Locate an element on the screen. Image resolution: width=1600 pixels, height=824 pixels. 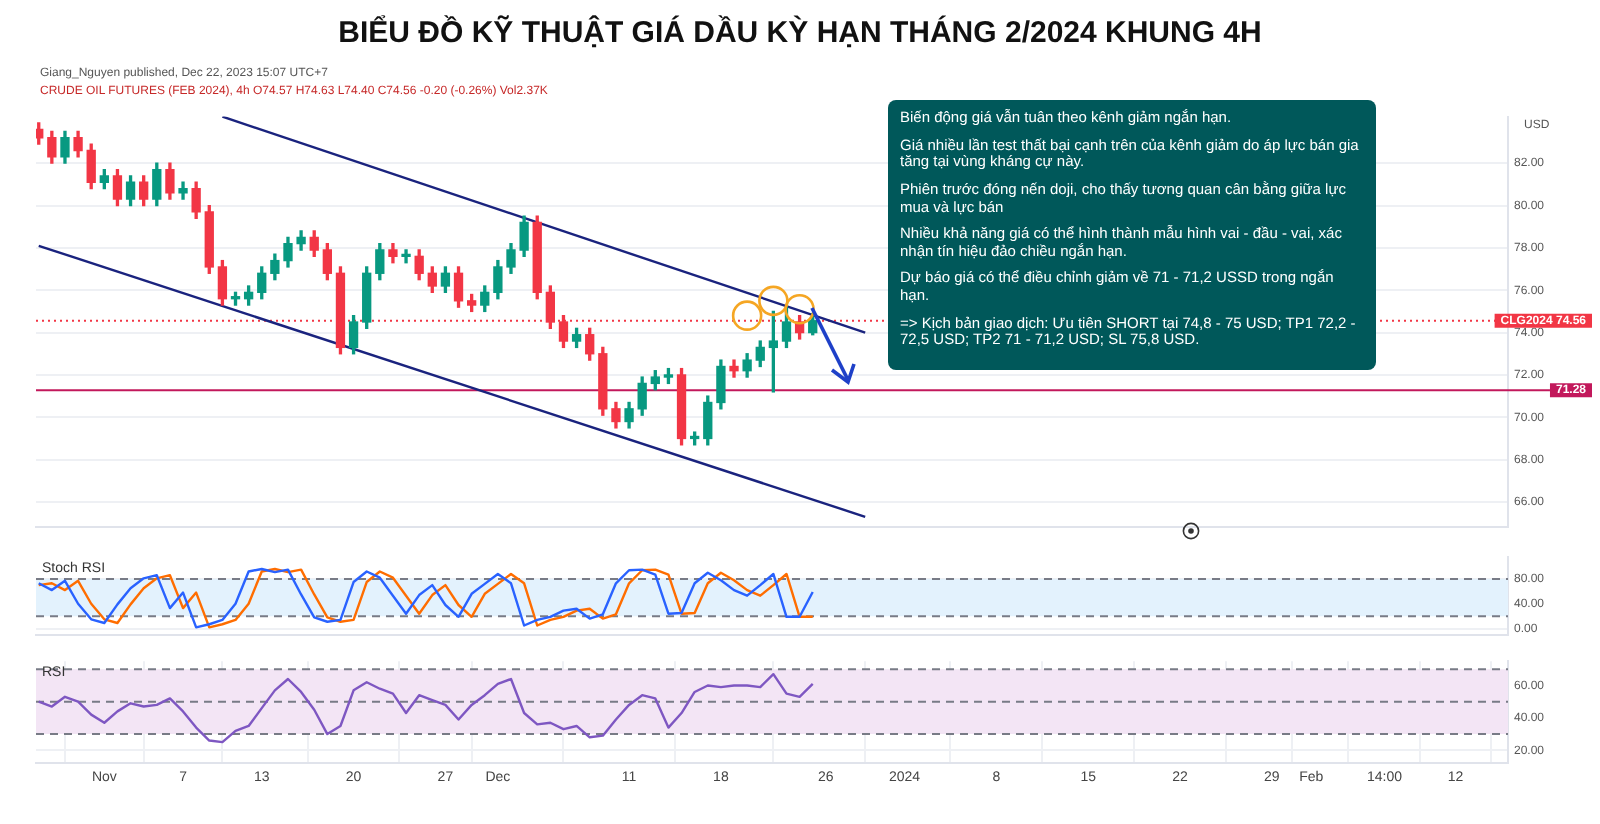
chart-title: BIỂU ĐỒ KỸ THUẬT GIÁ DẦU KỲ HẠN THÁNG 2/2024 KHUNG 4H is located at coordinates (800, 33).